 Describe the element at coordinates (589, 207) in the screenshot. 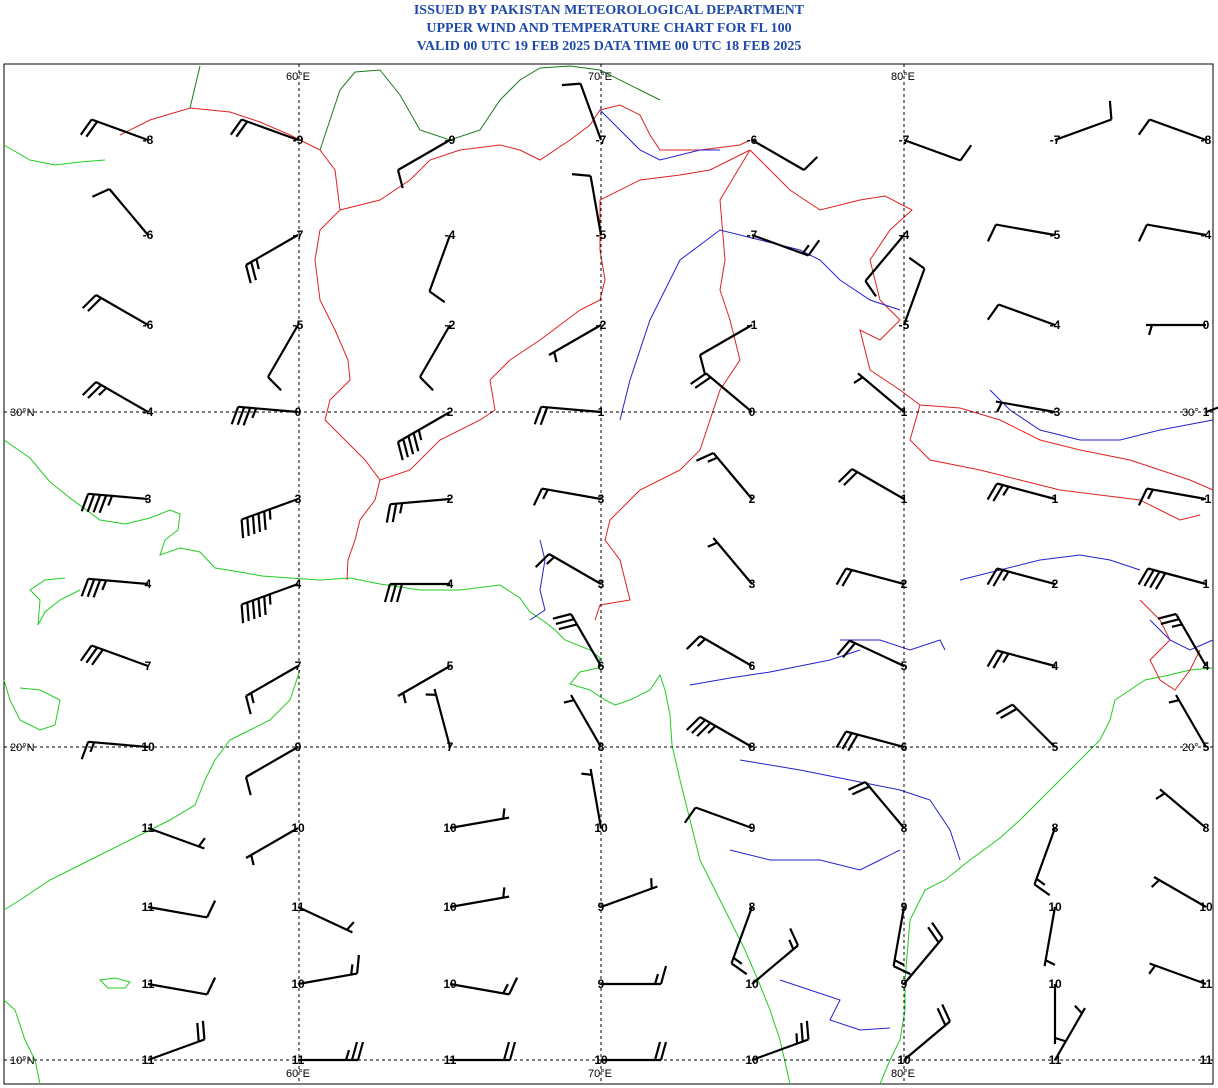

I see `station-plot: -5` at that location.